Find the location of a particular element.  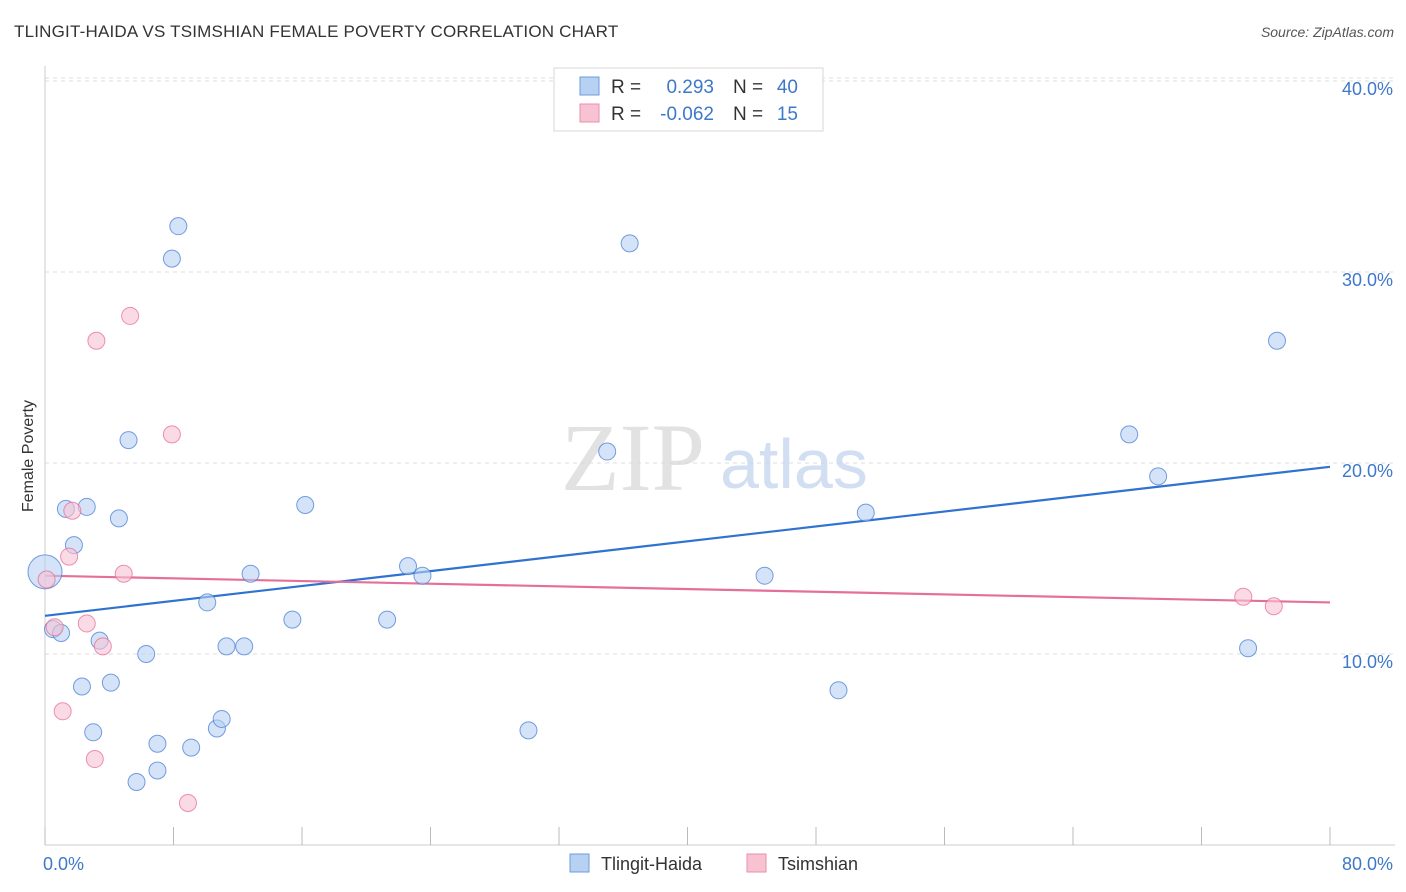

legend-r-label-1: R = is located at coordinates (626, 87).